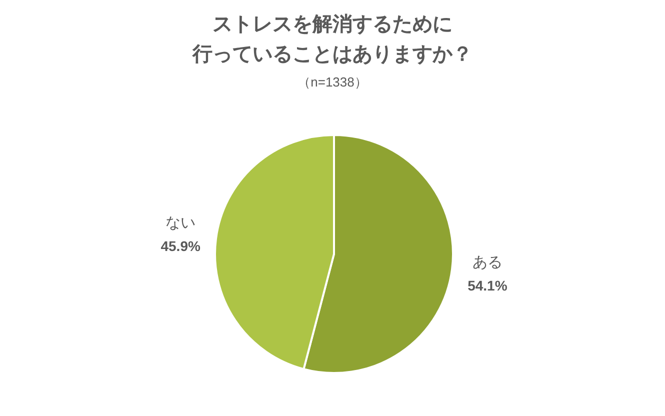  What do you see at coordinates (487, 263) in the screenshot?
I see `slice-label: ある` at bounding box center [487, 263].